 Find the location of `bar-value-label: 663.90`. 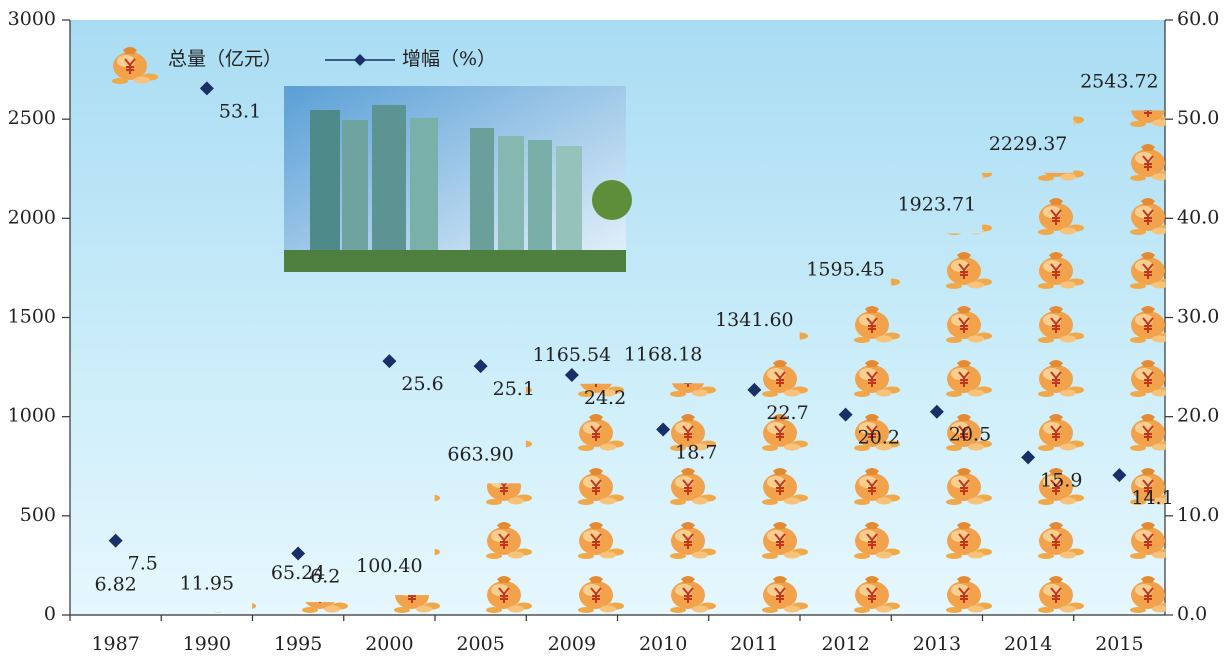

bar-value-label: 663.90 is located at coordinates (480, 454).